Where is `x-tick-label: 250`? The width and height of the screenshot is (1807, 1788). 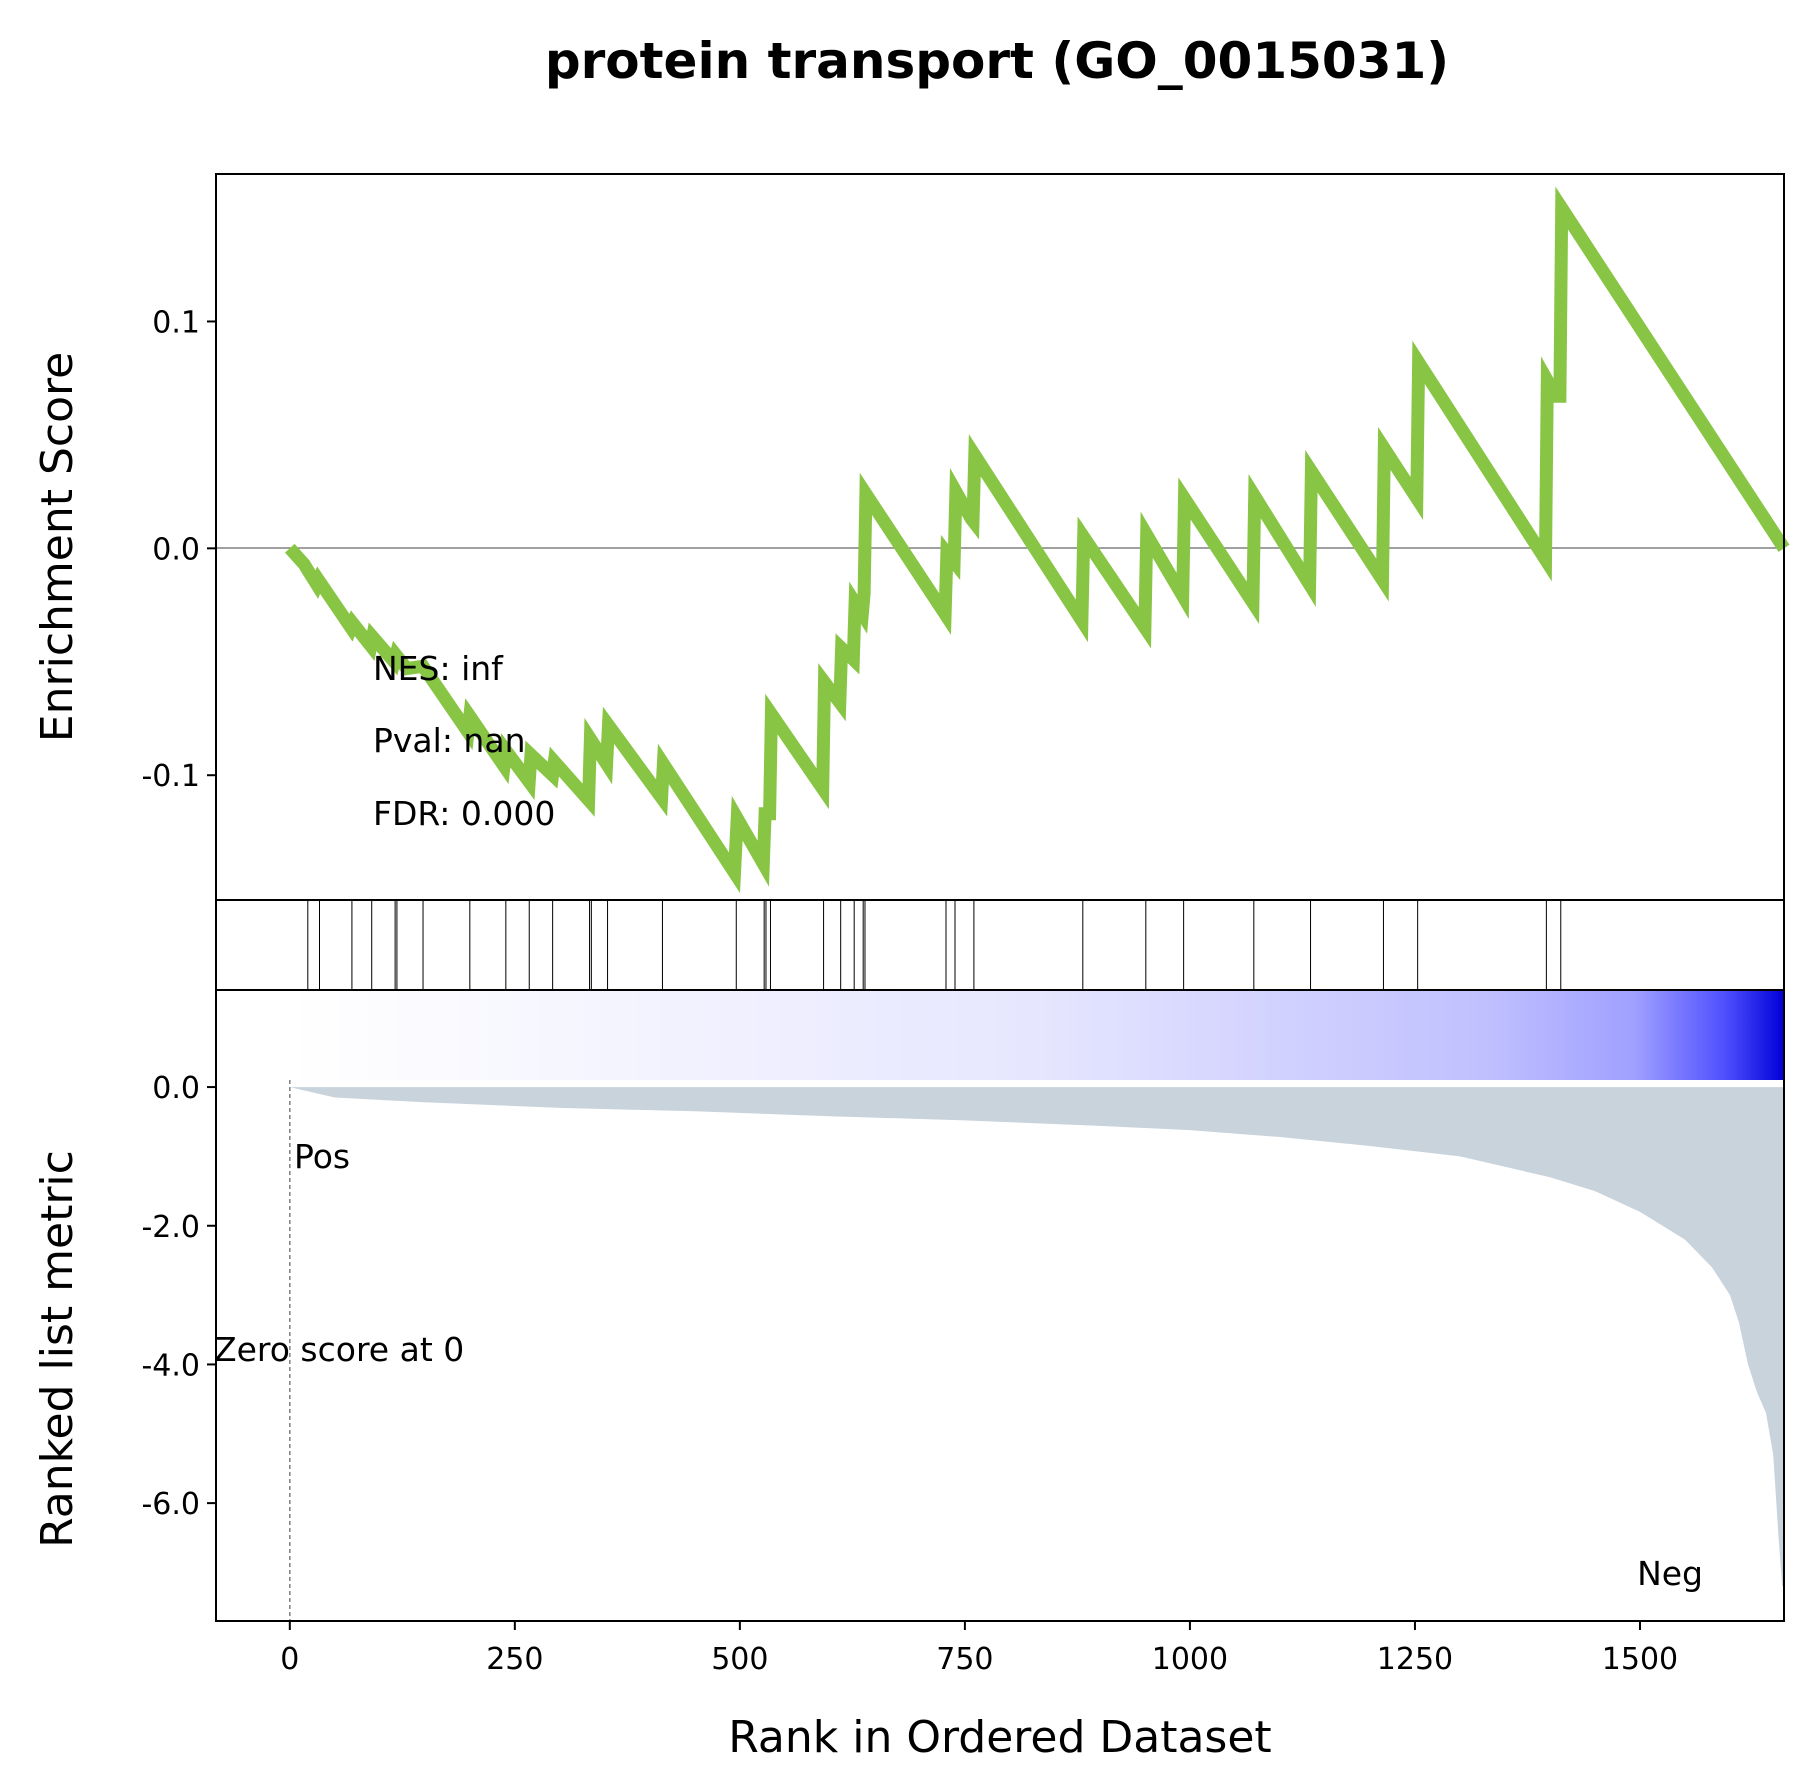 x-tick-label: 250 is located at coordinates (514, 1659).